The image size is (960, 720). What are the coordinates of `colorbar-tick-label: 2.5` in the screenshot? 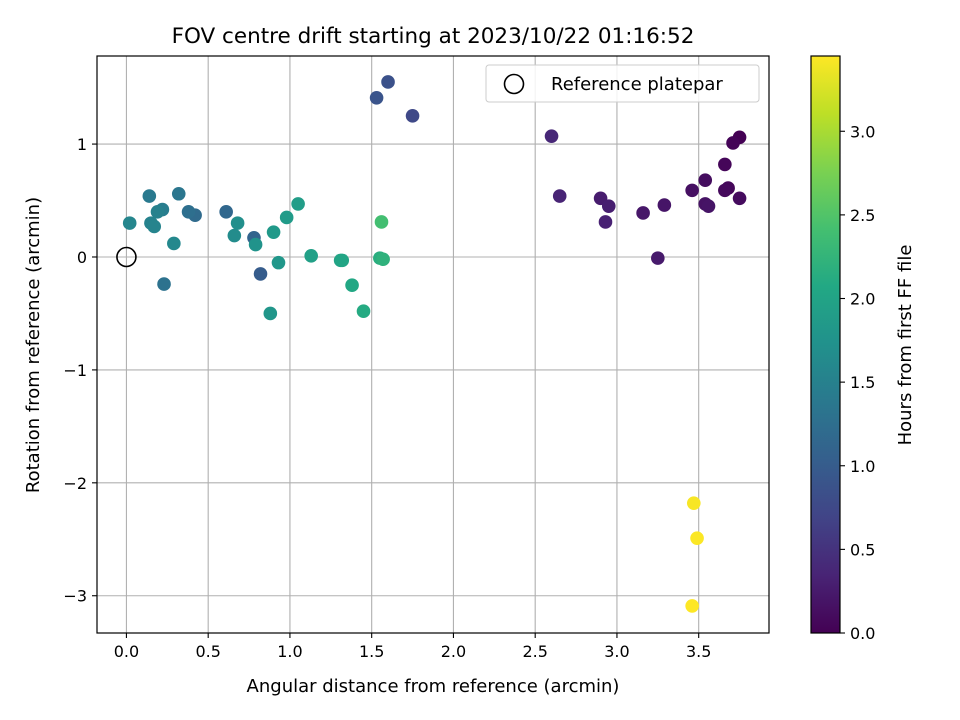 It's located at (862, 215).